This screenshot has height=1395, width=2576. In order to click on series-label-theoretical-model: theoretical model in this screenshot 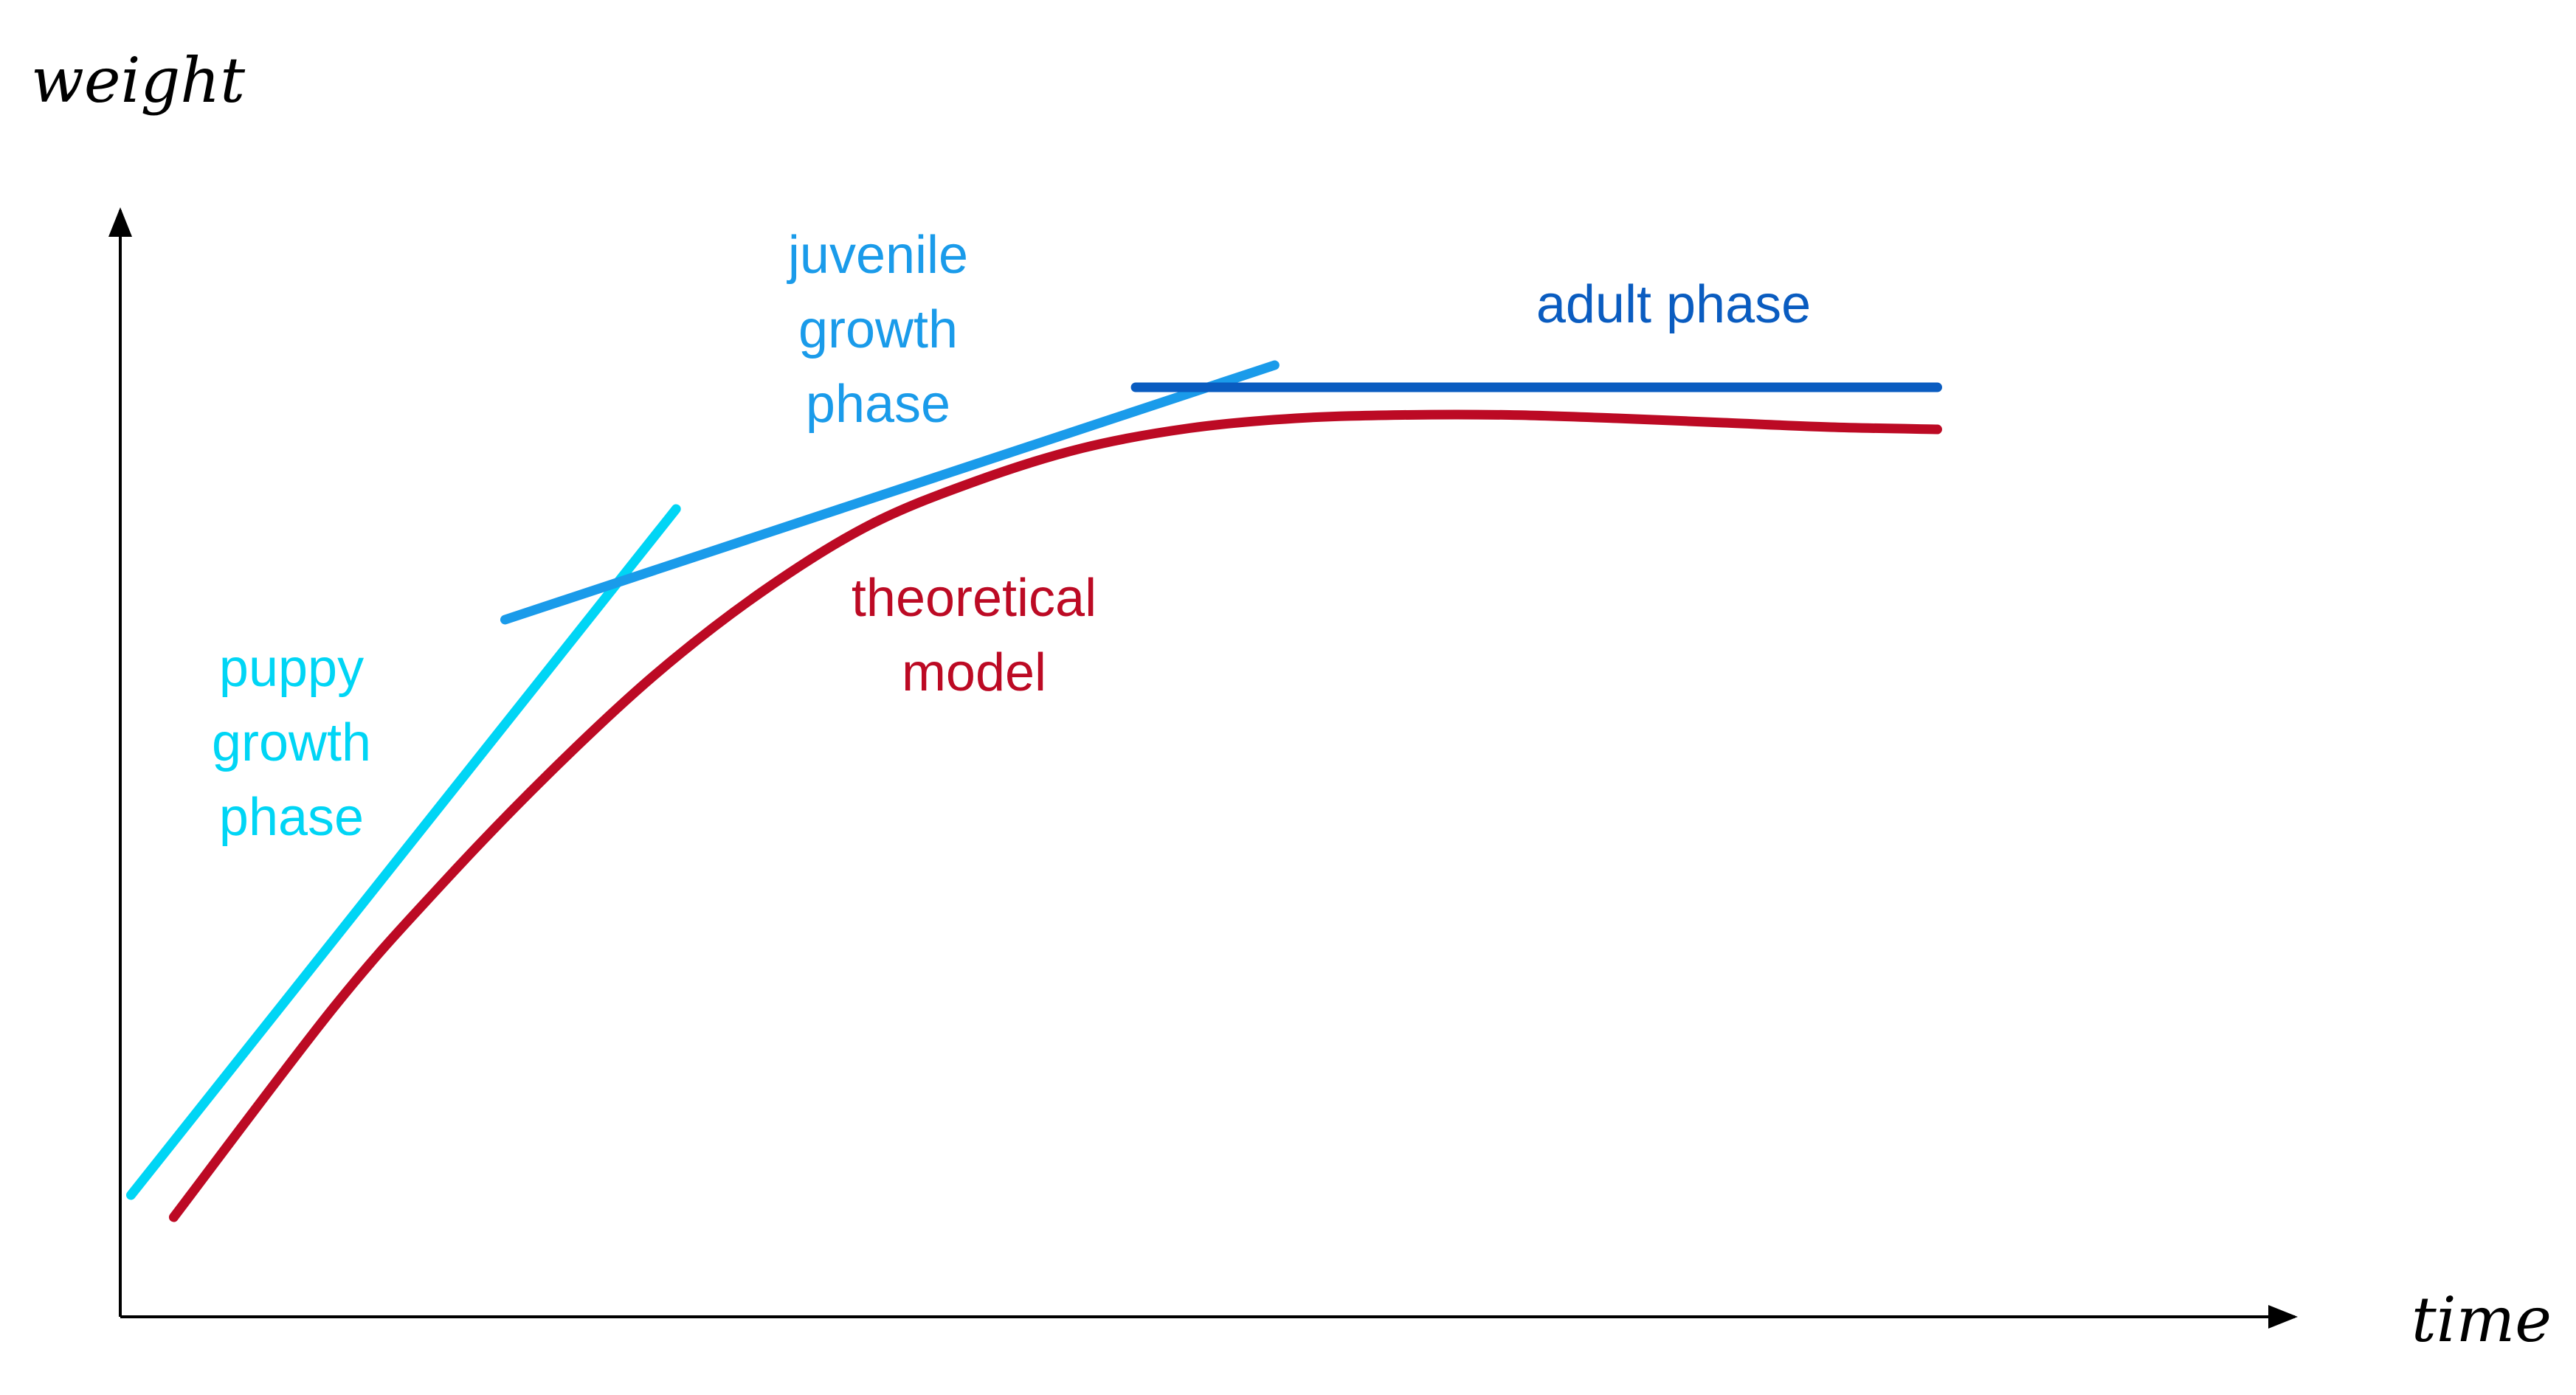, I will do `click(975, 636)`.